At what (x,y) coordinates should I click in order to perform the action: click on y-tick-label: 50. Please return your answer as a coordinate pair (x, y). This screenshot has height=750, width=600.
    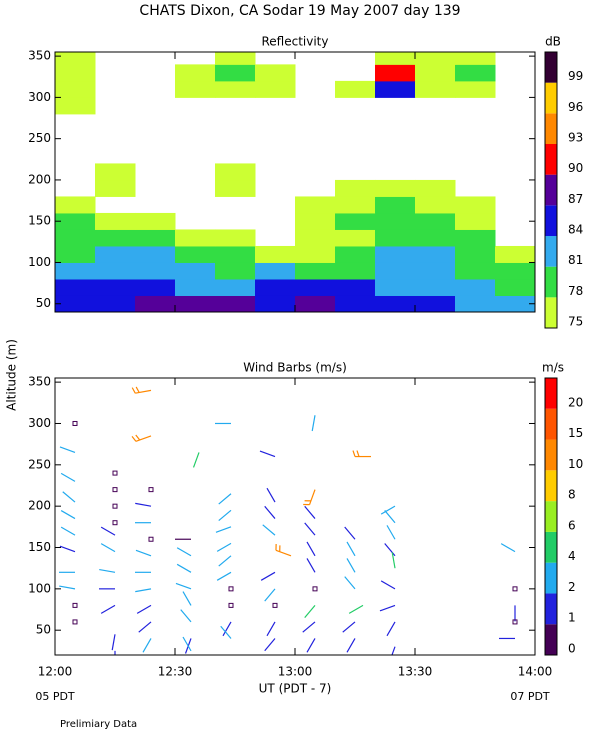
    Looking at the image, I should click on (43, 630).